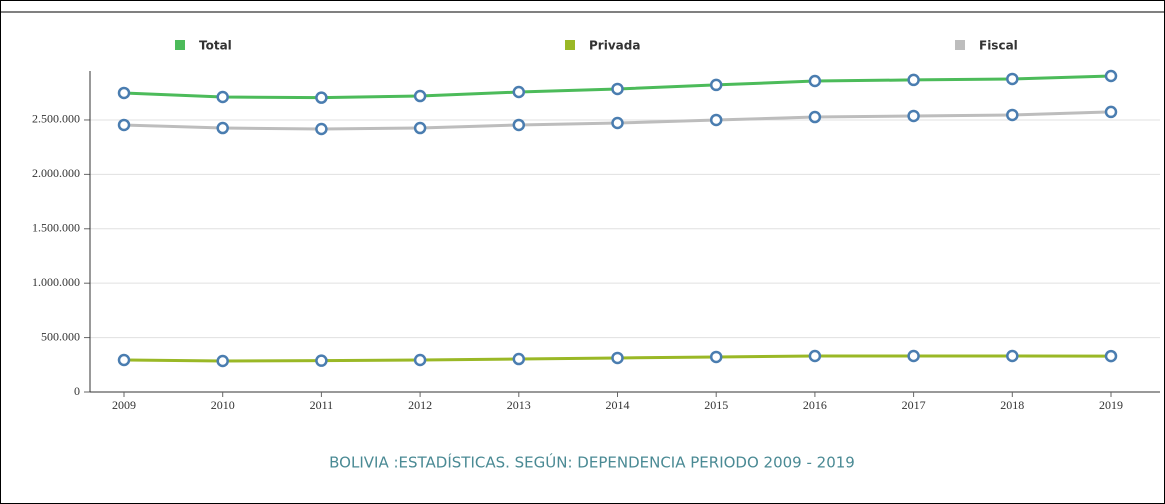 The image size is (1165, 504). Describe the element at coordinates (420, 405) in the screenshot. I see `x-tick-label: 2012` at that location.